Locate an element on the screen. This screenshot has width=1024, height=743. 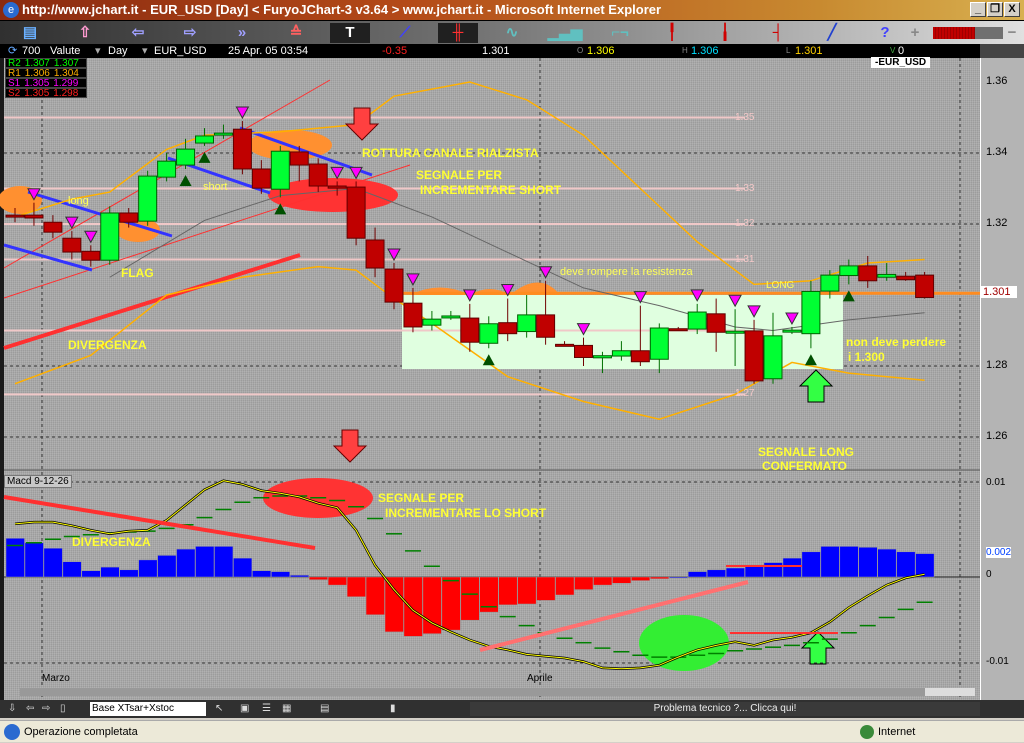
forward-arrow-icon: ⇨ is located at coordinates (190, 32).